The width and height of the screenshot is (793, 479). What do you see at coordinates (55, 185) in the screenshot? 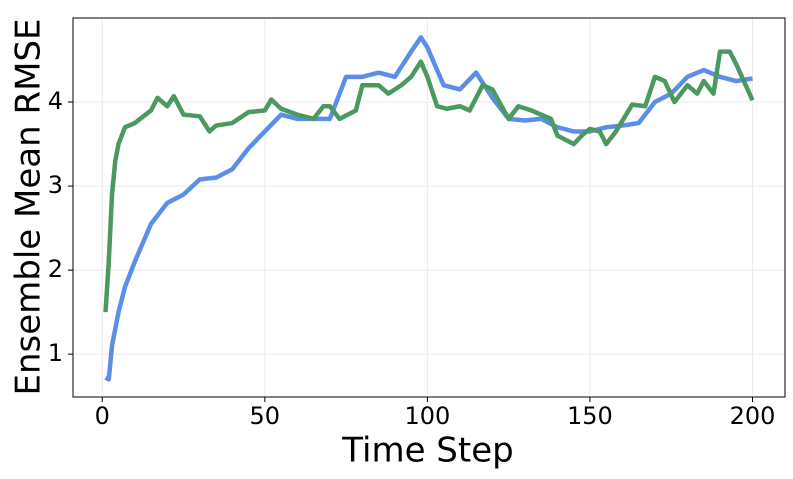
I see `y-tick-label: 3` at bounding box center [55, 185].